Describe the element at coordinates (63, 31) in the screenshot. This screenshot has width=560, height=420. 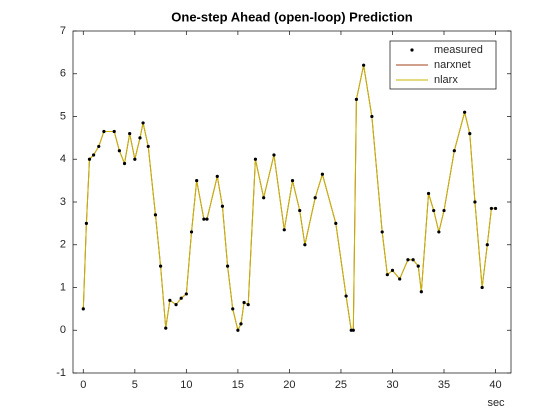
I see `y-tick-label: 7` at that location.